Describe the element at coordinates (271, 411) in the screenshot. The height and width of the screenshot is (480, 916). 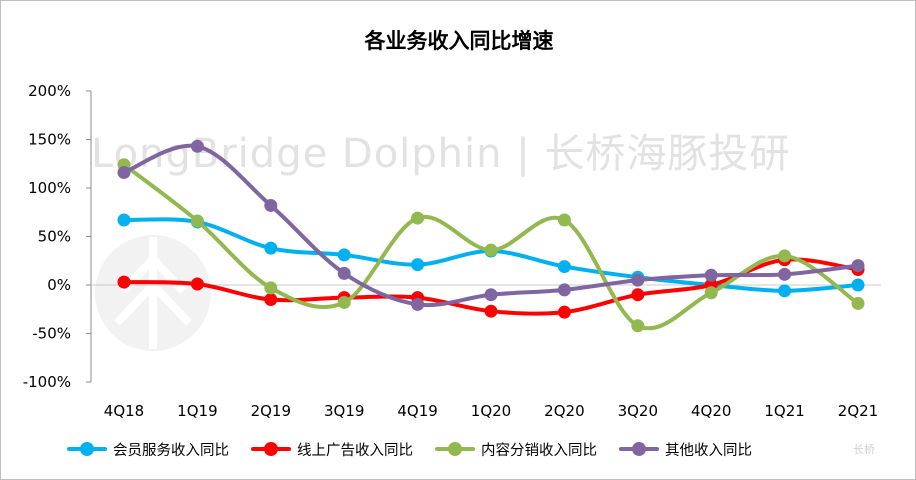
I see `x-tick-label: 2Q19` at that location.